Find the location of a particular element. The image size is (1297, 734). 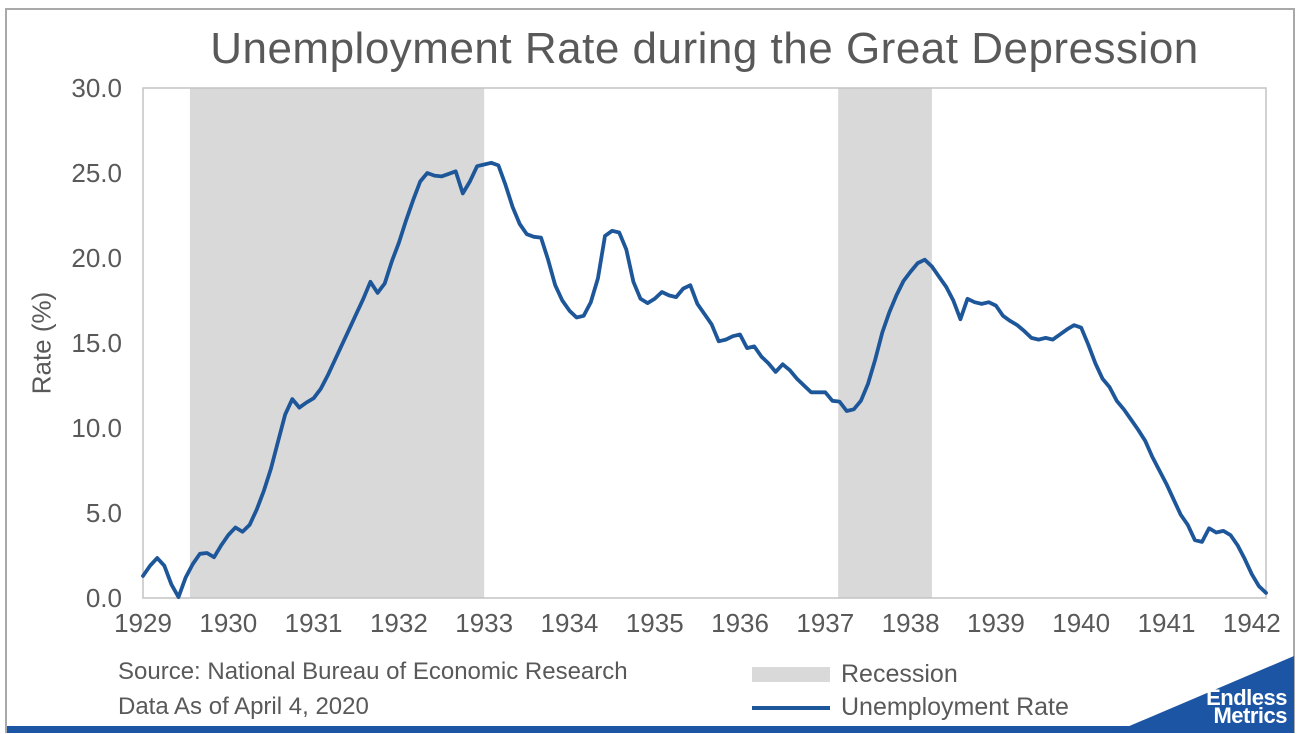

logo-line-2: Metrics is located at coordinates (1250, 715).